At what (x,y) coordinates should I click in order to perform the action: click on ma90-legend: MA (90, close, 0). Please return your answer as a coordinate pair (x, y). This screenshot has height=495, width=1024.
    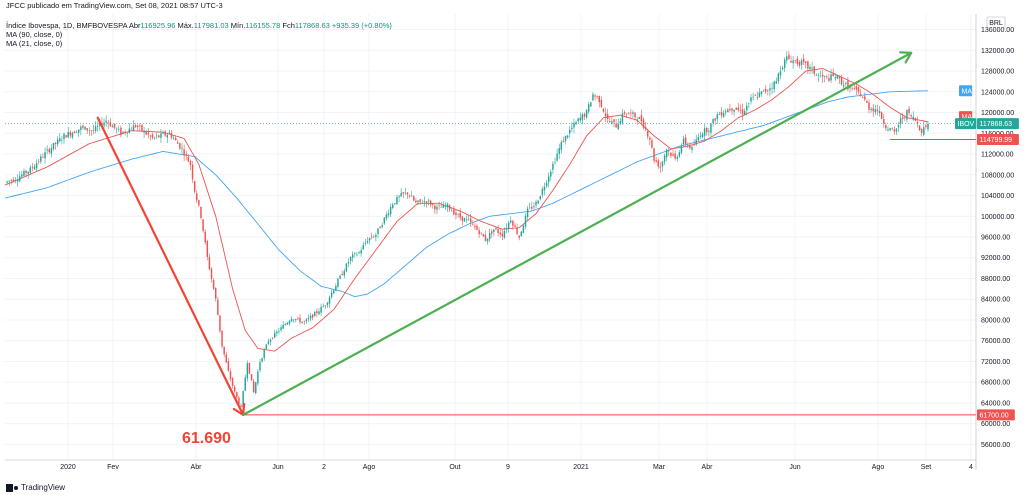
    Looking at the image, I should click on (34, 34).